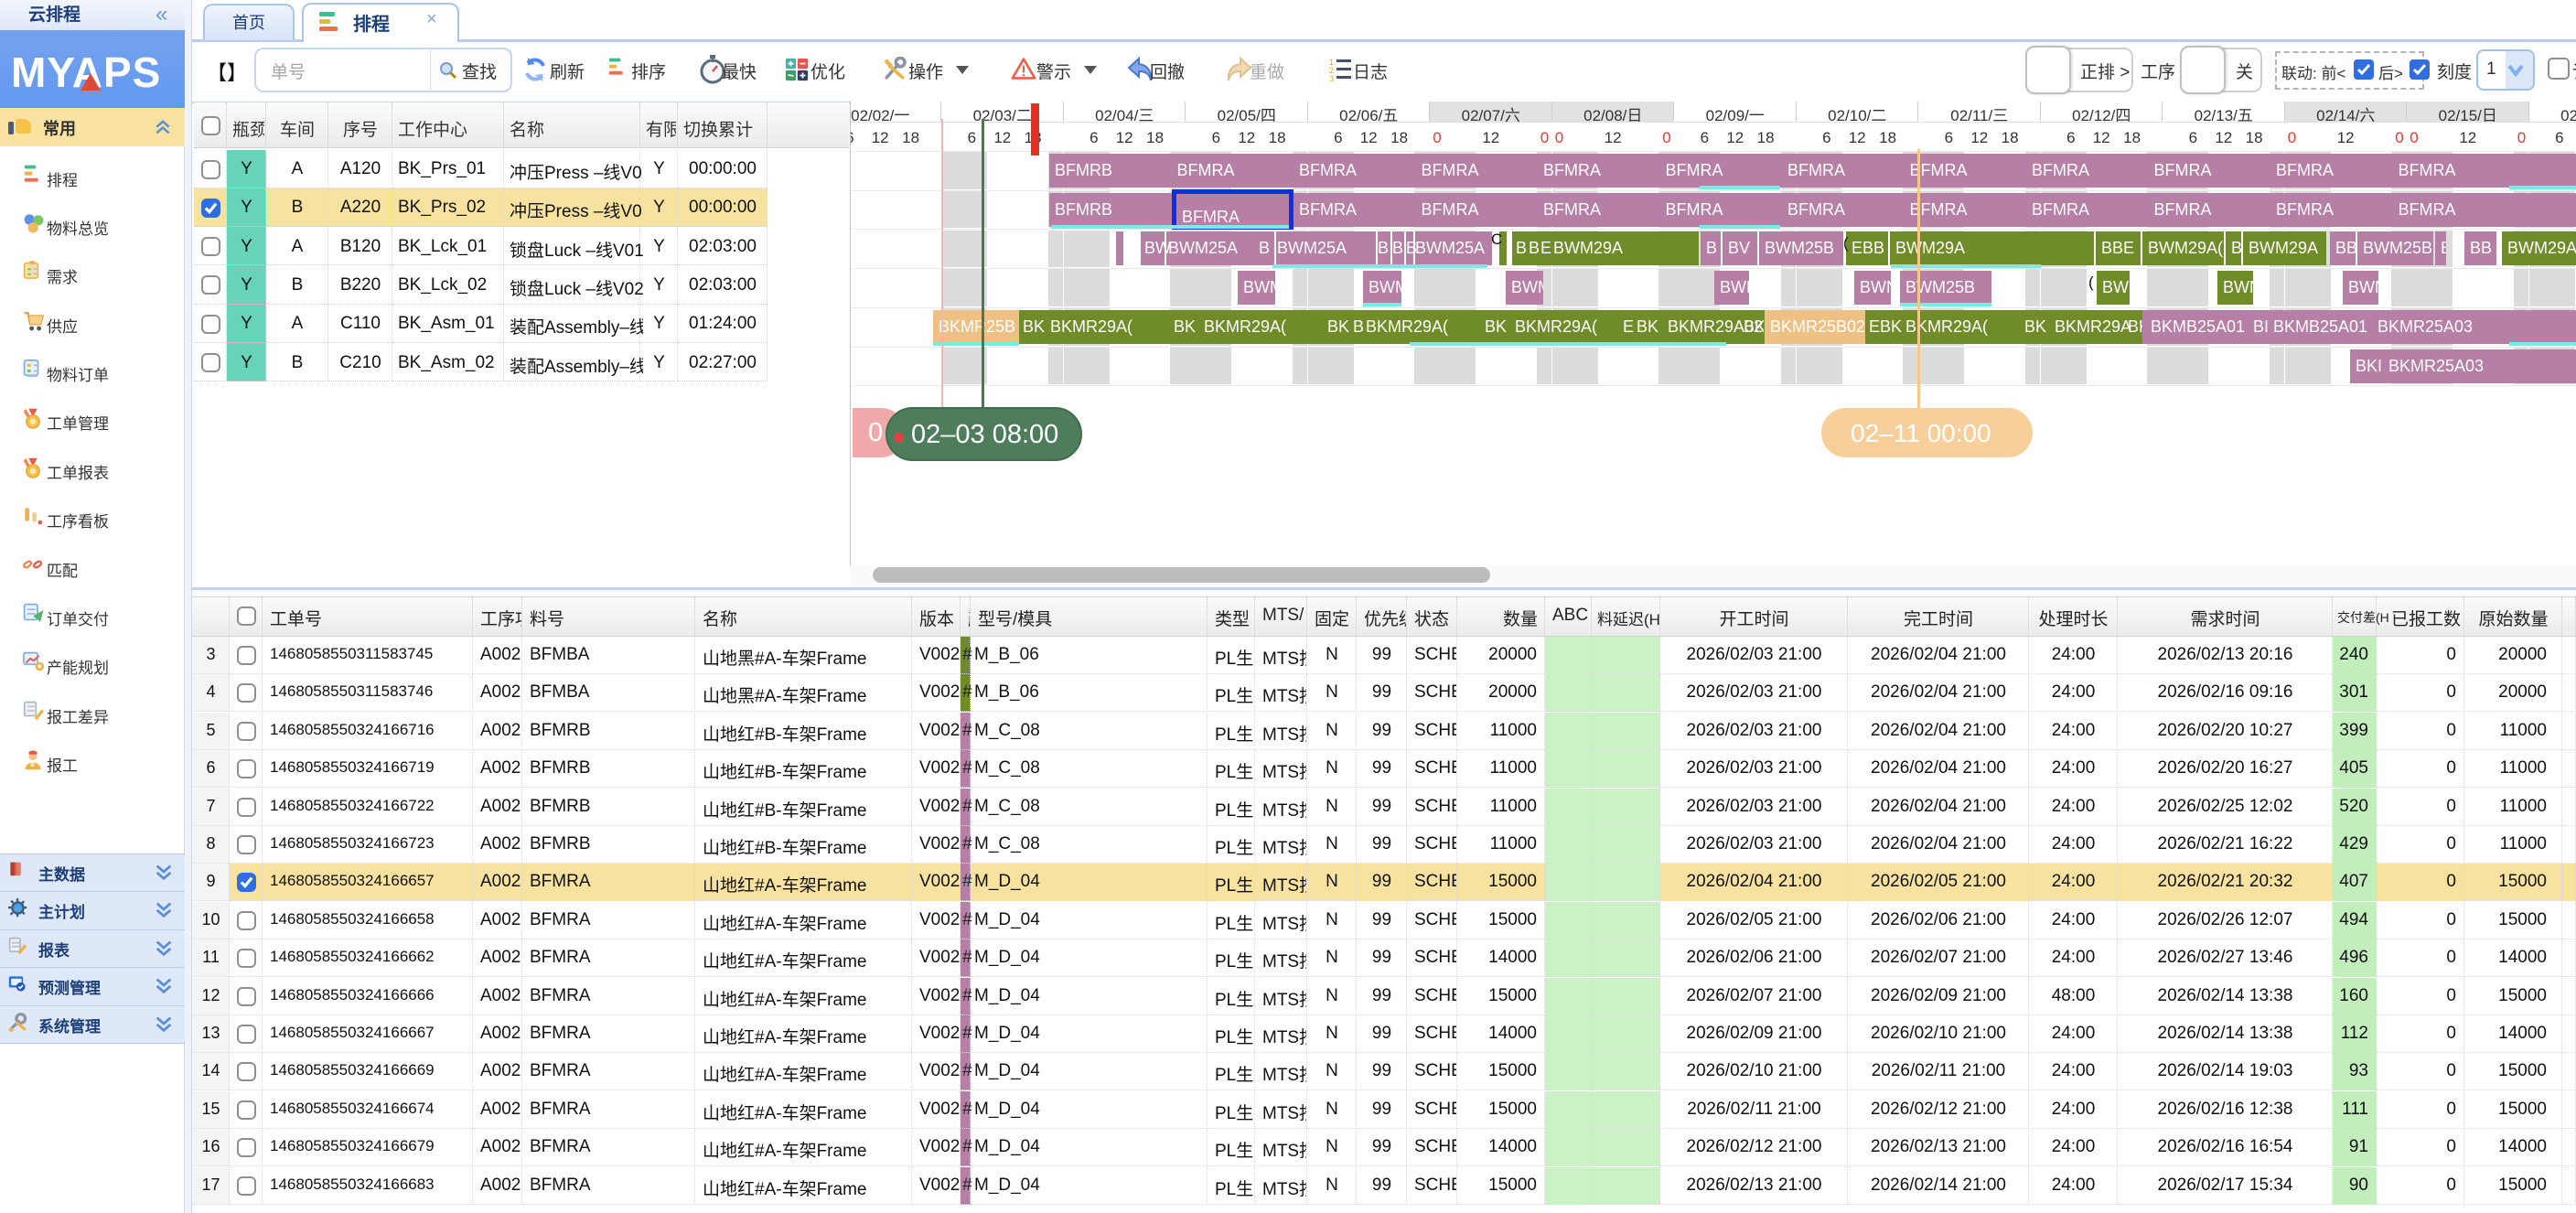  I want to click on svg-text: 2, so click(1331, 70).